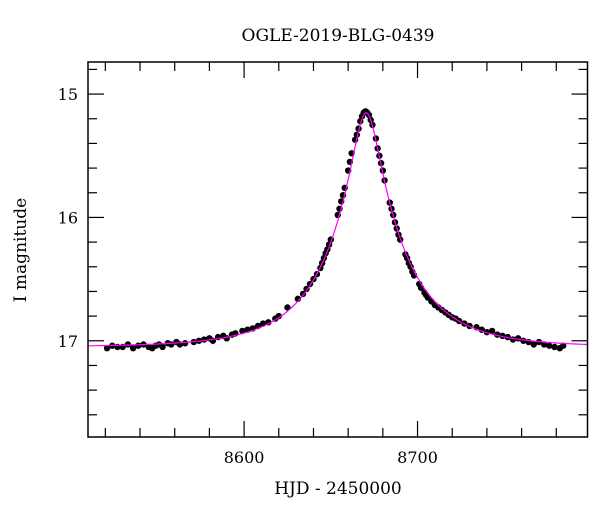 This screenshot has width=600, height=512. I want to click on x-tick-label: 8700, so click(417, 457).